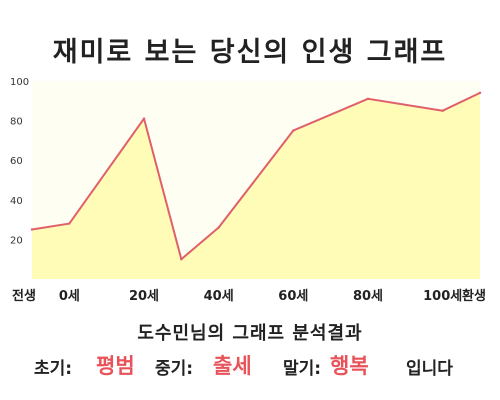 This screenshot has height=400, width=500. I want to click on page-title: 재미로 보는 당신의 인생 그래프, so click(250, 52).